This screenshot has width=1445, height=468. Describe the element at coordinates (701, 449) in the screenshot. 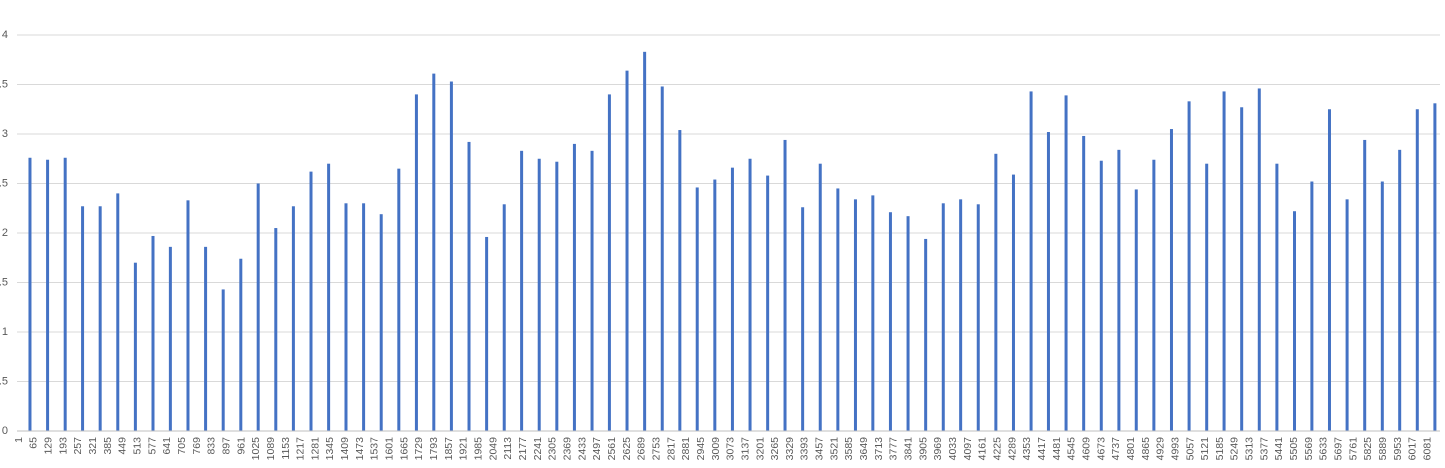

I see `x-tick-label: 2945` at that location.